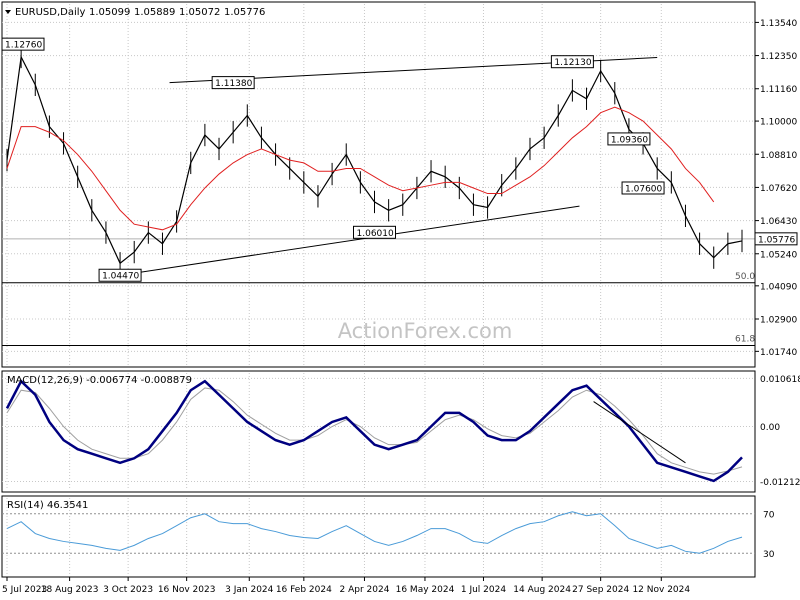 The height and width of the screenshot is (600, 800). What do you see at coordinates (249, 590) in the screenshot?
I see `x-tick-label: 3 Jan 2024` at bounding box center [249, 590].